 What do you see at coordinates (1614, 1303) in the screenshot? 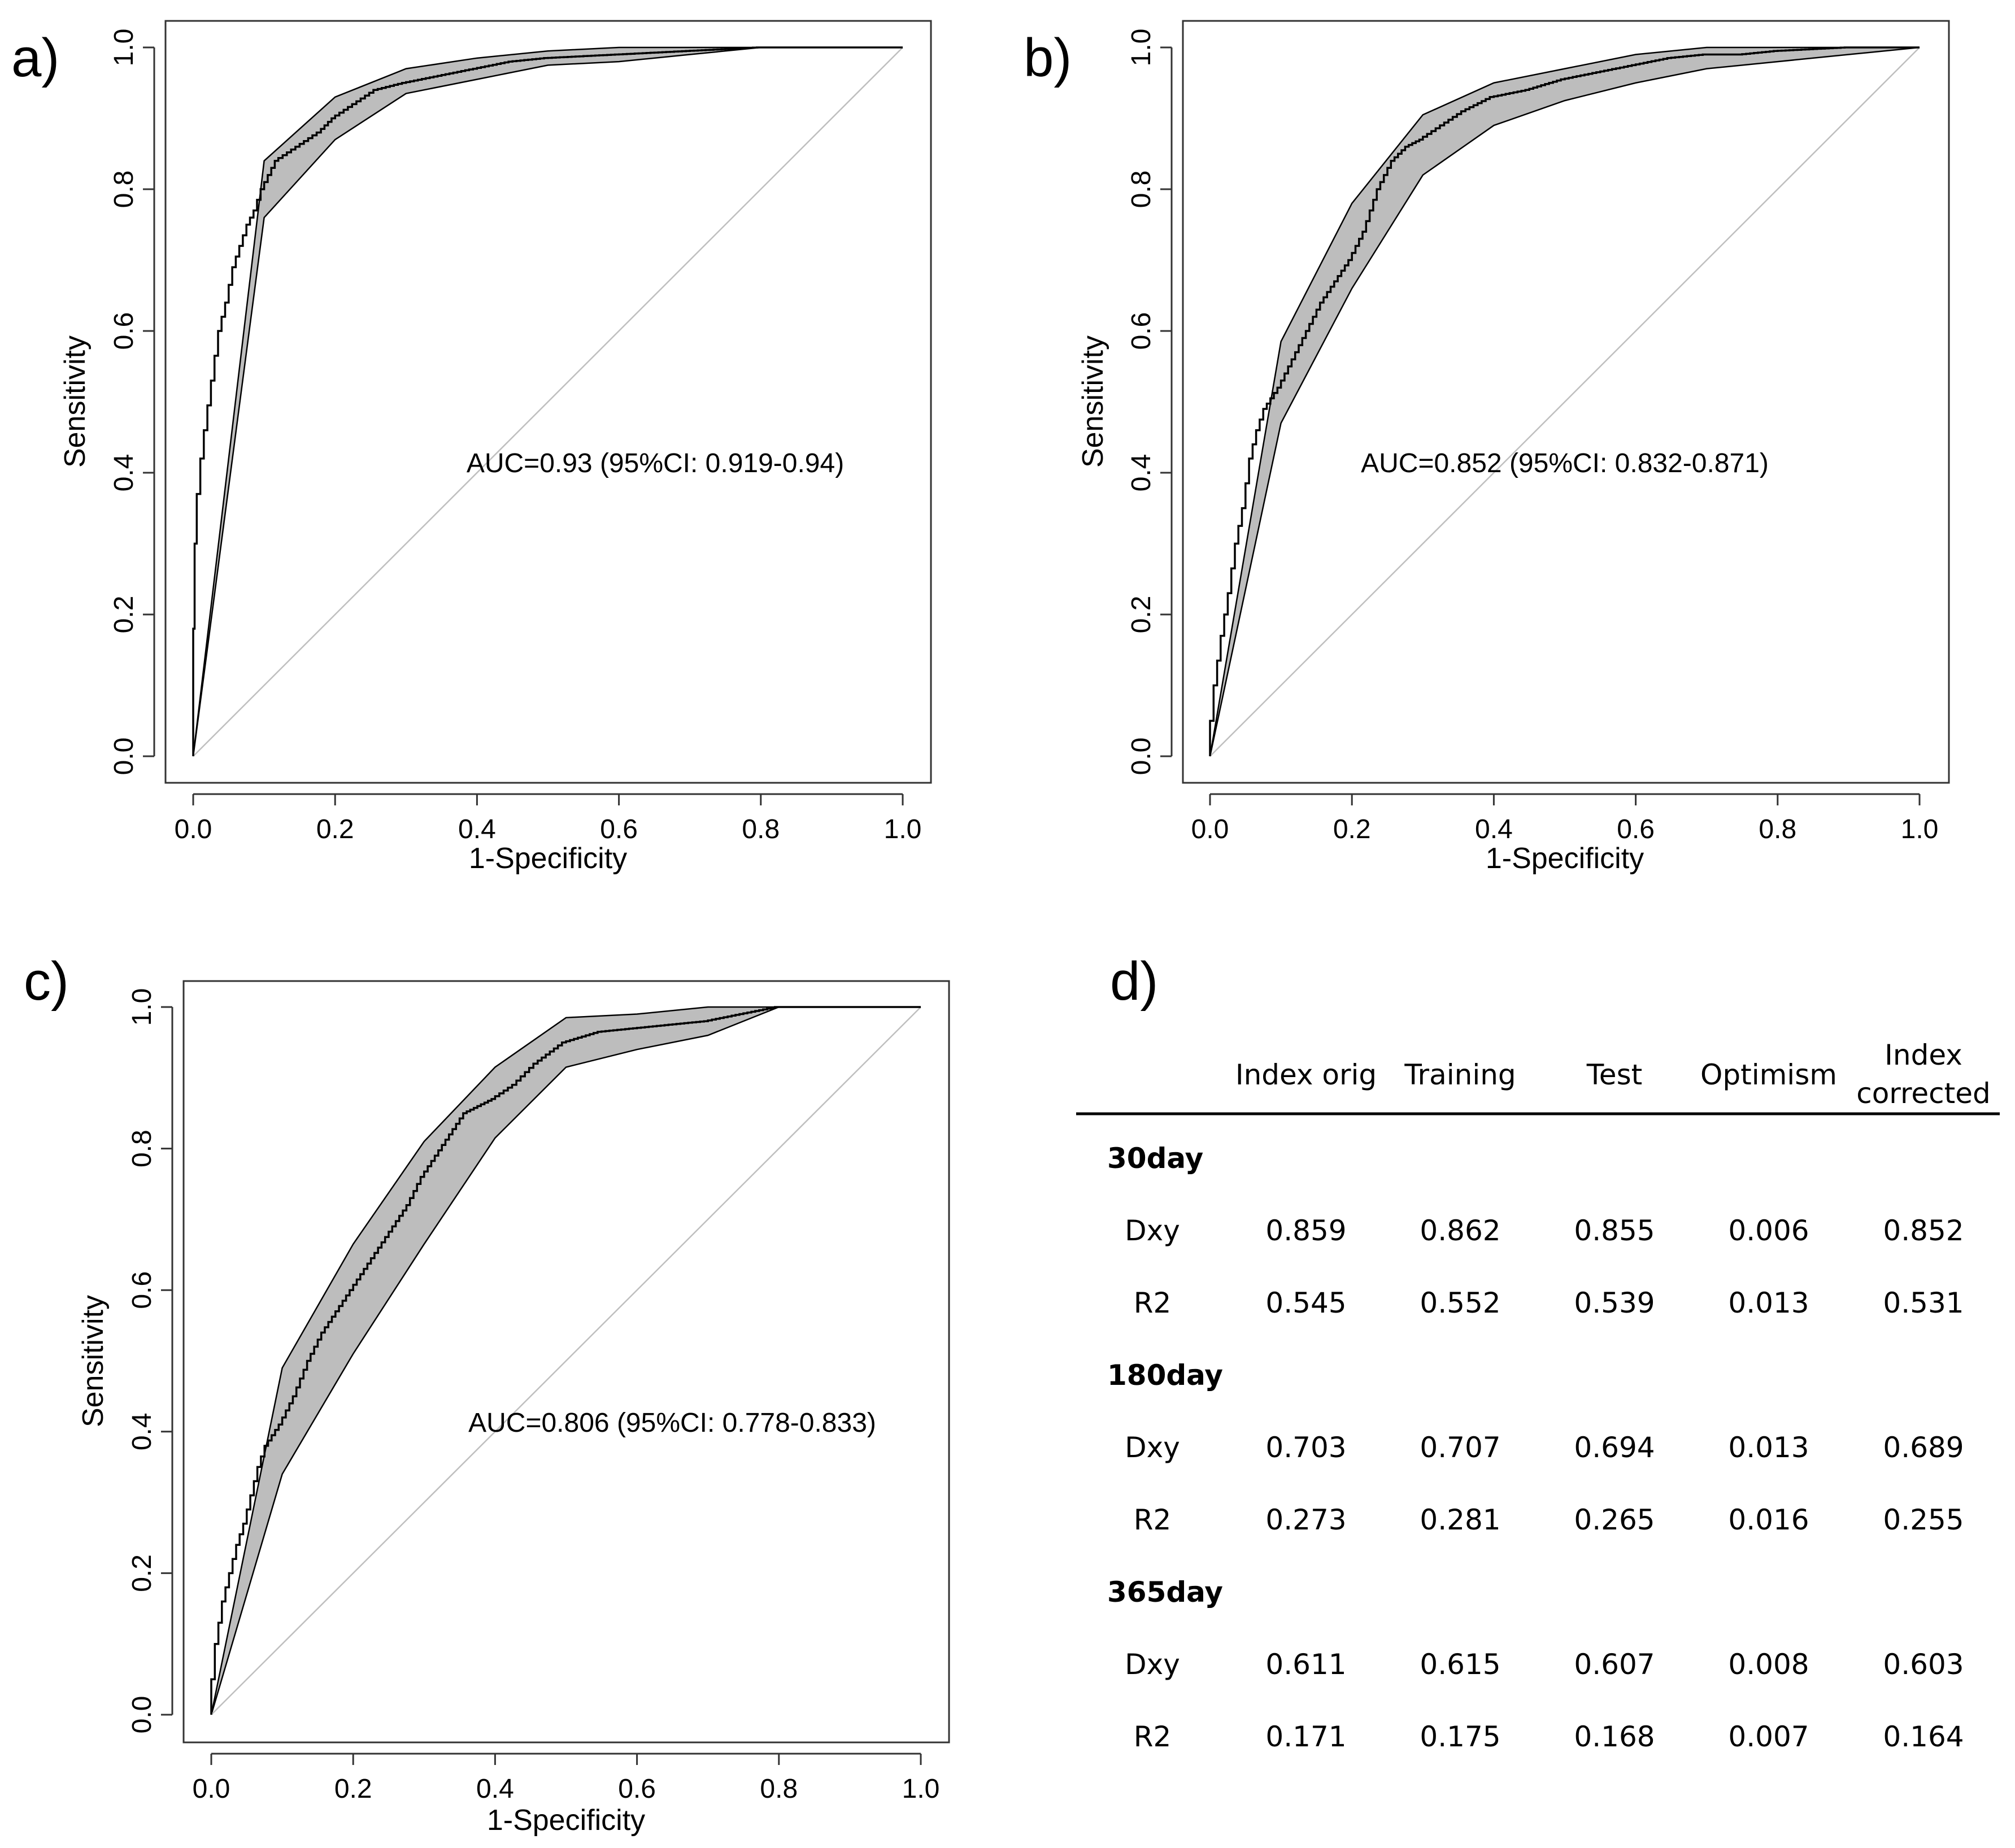
I see `table-cell: 0.539` at bounding box center [1614, 1303].